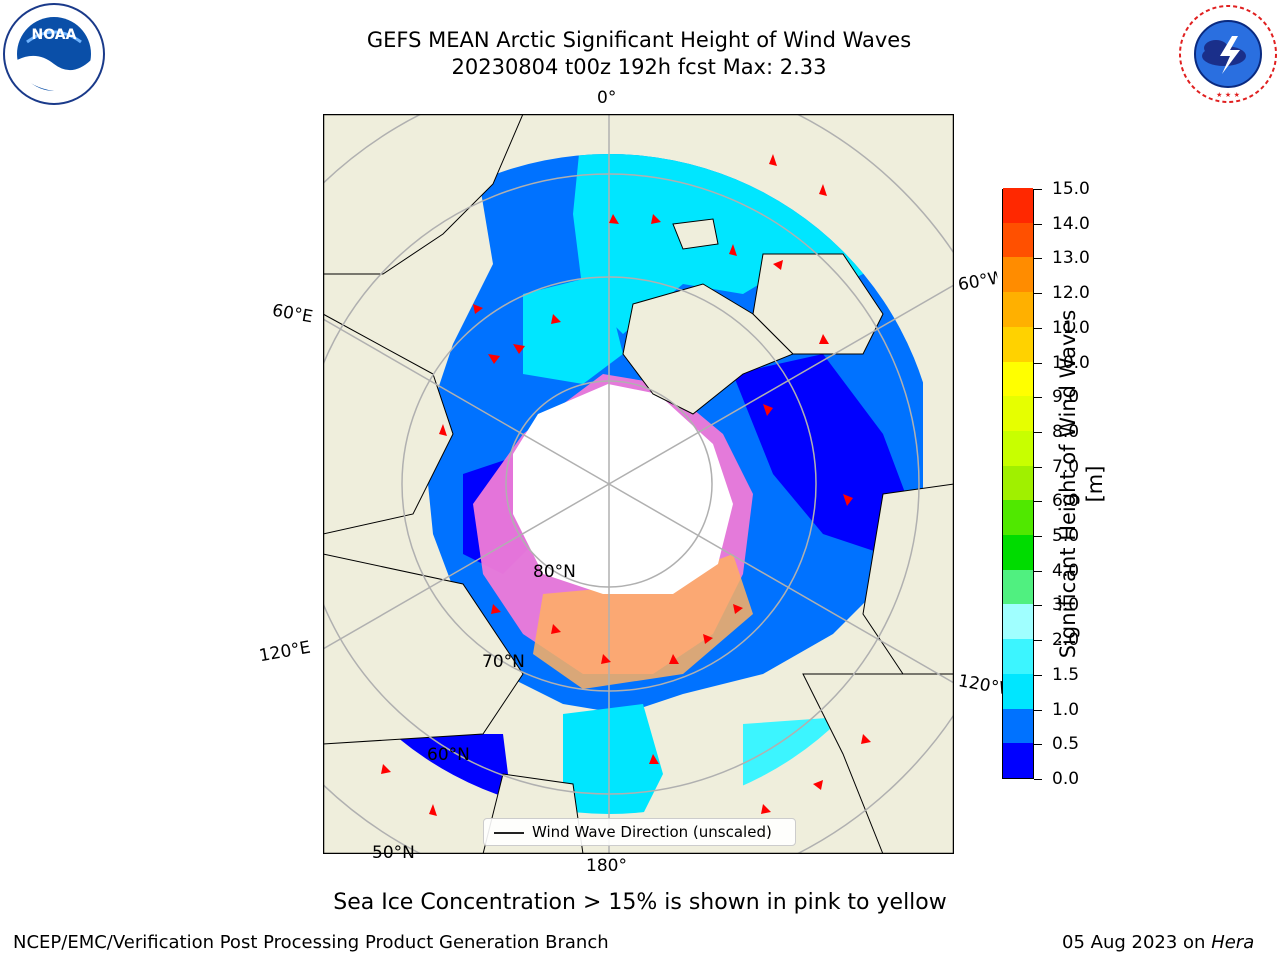 This screenshot has width=1280, height=960. Describe the element at coordinates (1233, 942) in the screenshot. I see `footer-host: Hera` at that location.